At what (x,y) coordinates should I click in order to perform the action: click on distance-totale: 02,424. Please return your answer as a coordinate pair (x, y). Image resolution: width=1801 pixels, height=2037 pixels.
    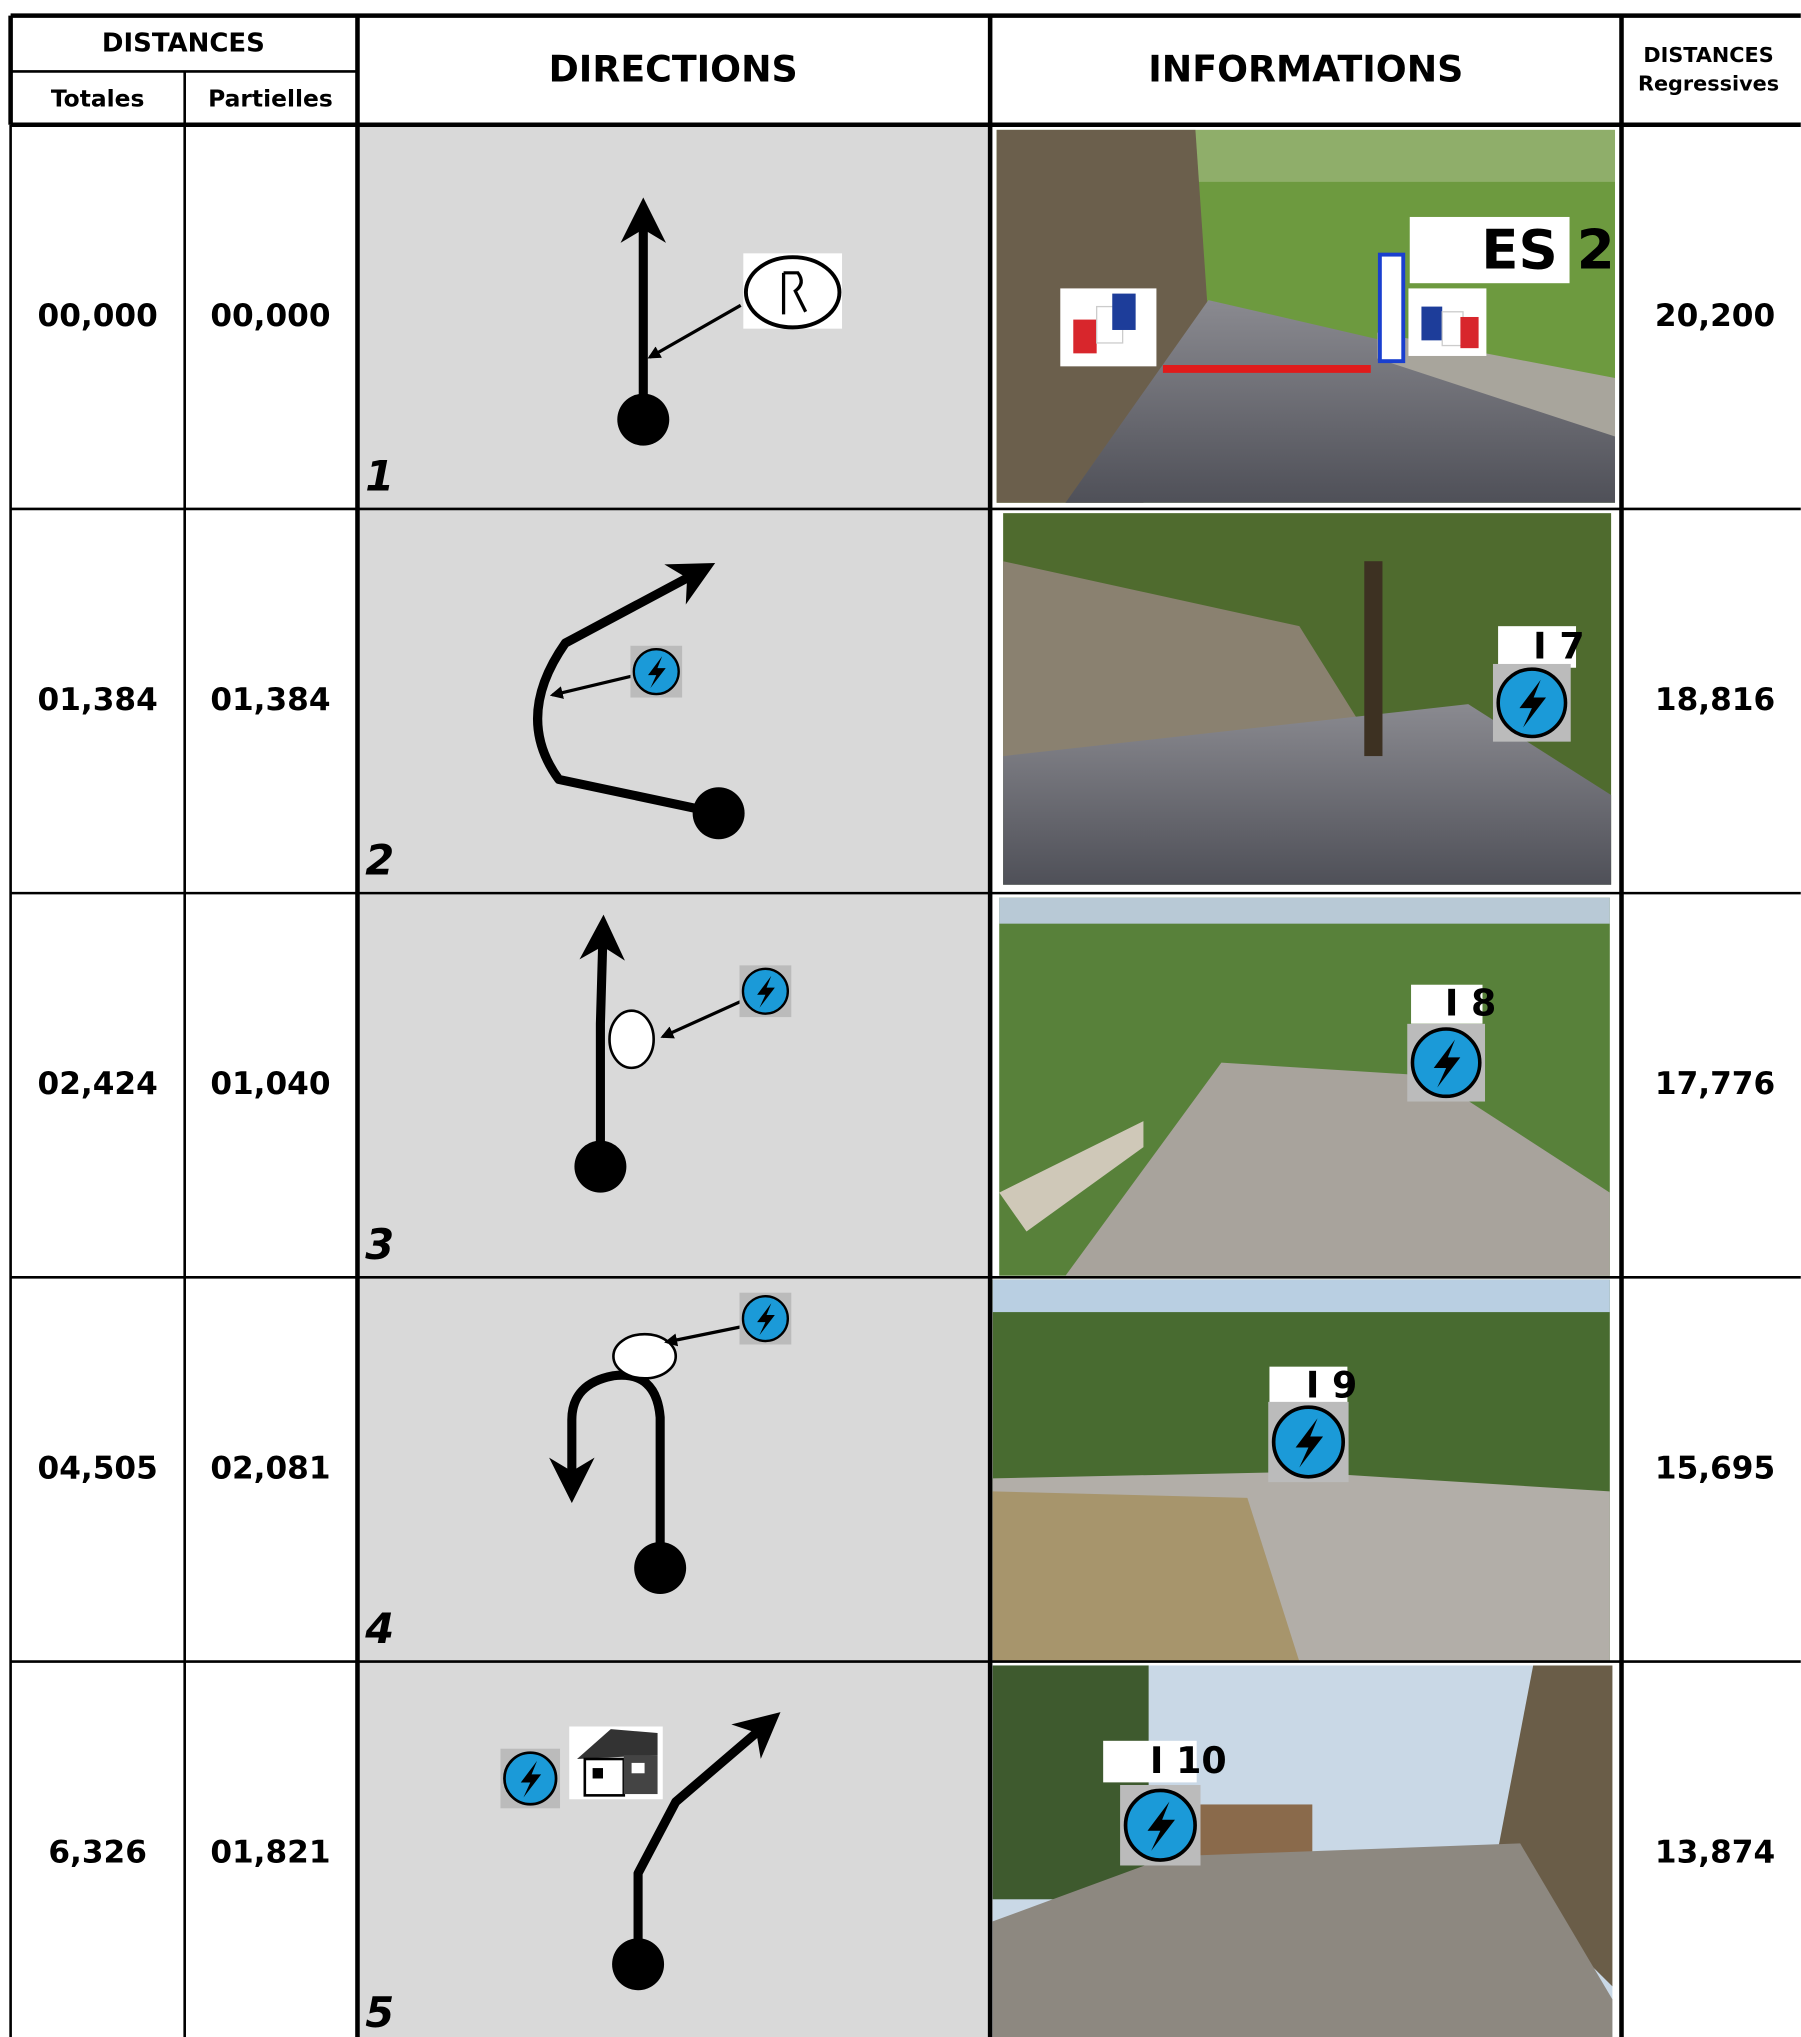
    Looking at the image, I should click on (98, 1084).